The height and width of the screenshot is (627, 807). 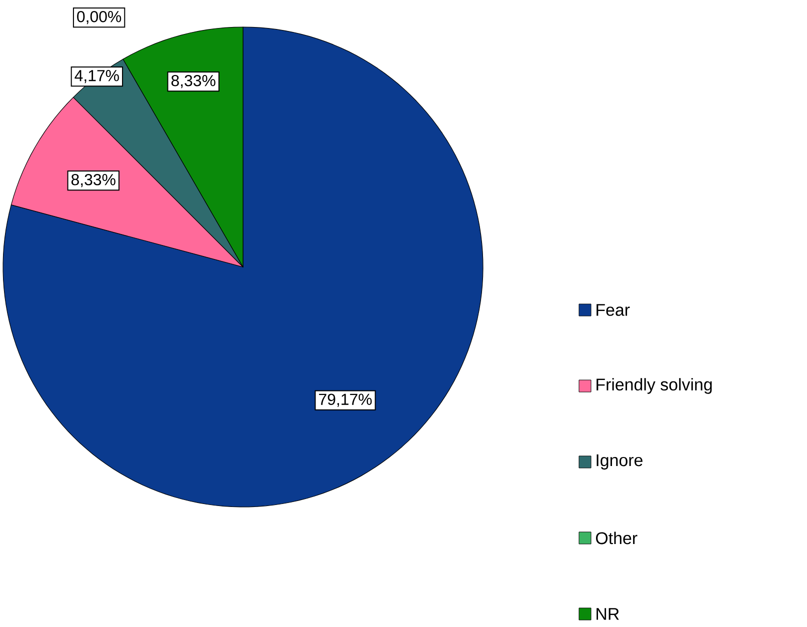 I want to click on data-label: 4,17%, so click(x=96, y=77).